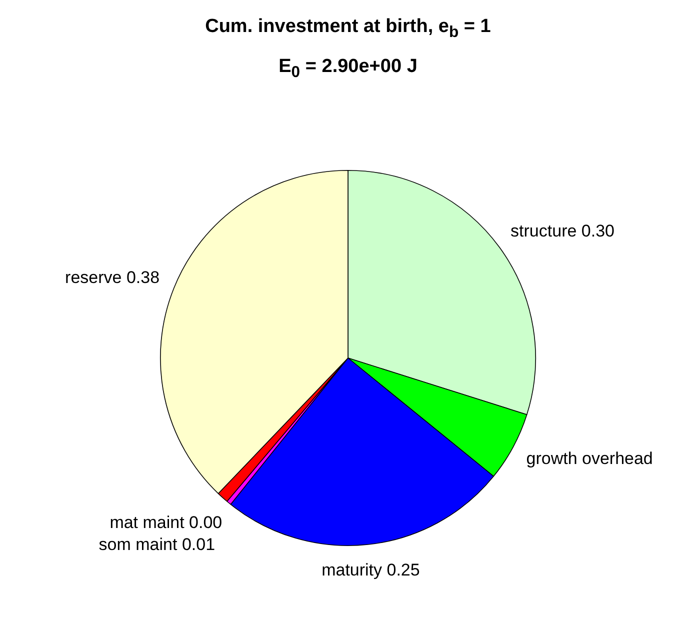 The height and width of the screenshot is (618, 696). I want to click on slice-label: growth overhead, so click(589, 458).